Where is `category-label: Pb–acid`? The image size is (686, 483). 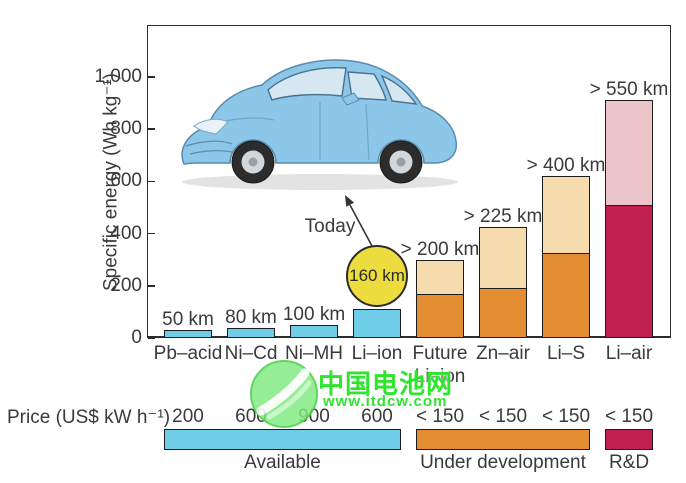 category-label: Pb–acid is located at coordinates (188, 353).